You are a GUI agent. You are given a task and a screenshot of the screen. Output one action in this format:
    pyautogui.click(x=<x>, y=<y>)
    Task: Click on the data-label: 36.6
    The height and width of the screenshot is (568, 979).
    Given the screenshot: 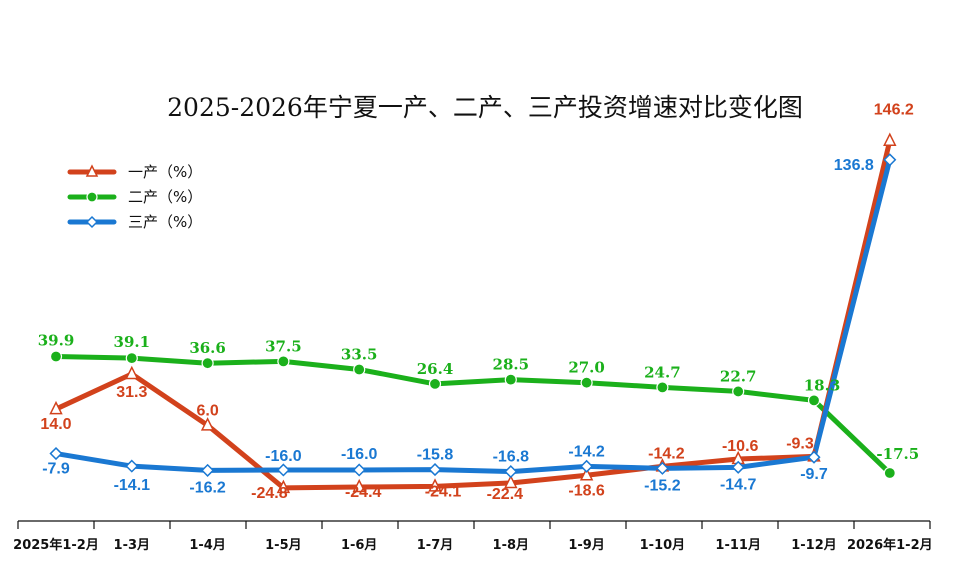 What is the action you would take?
    pyautogui.click(x=207, y=348)
    